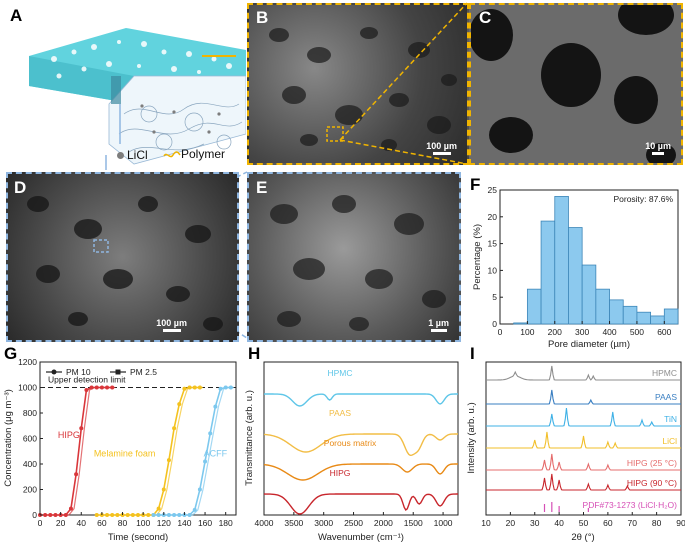 This screenshot has width=685, height=544. I want to click on x-tick-label: 100, so click(143, 523).